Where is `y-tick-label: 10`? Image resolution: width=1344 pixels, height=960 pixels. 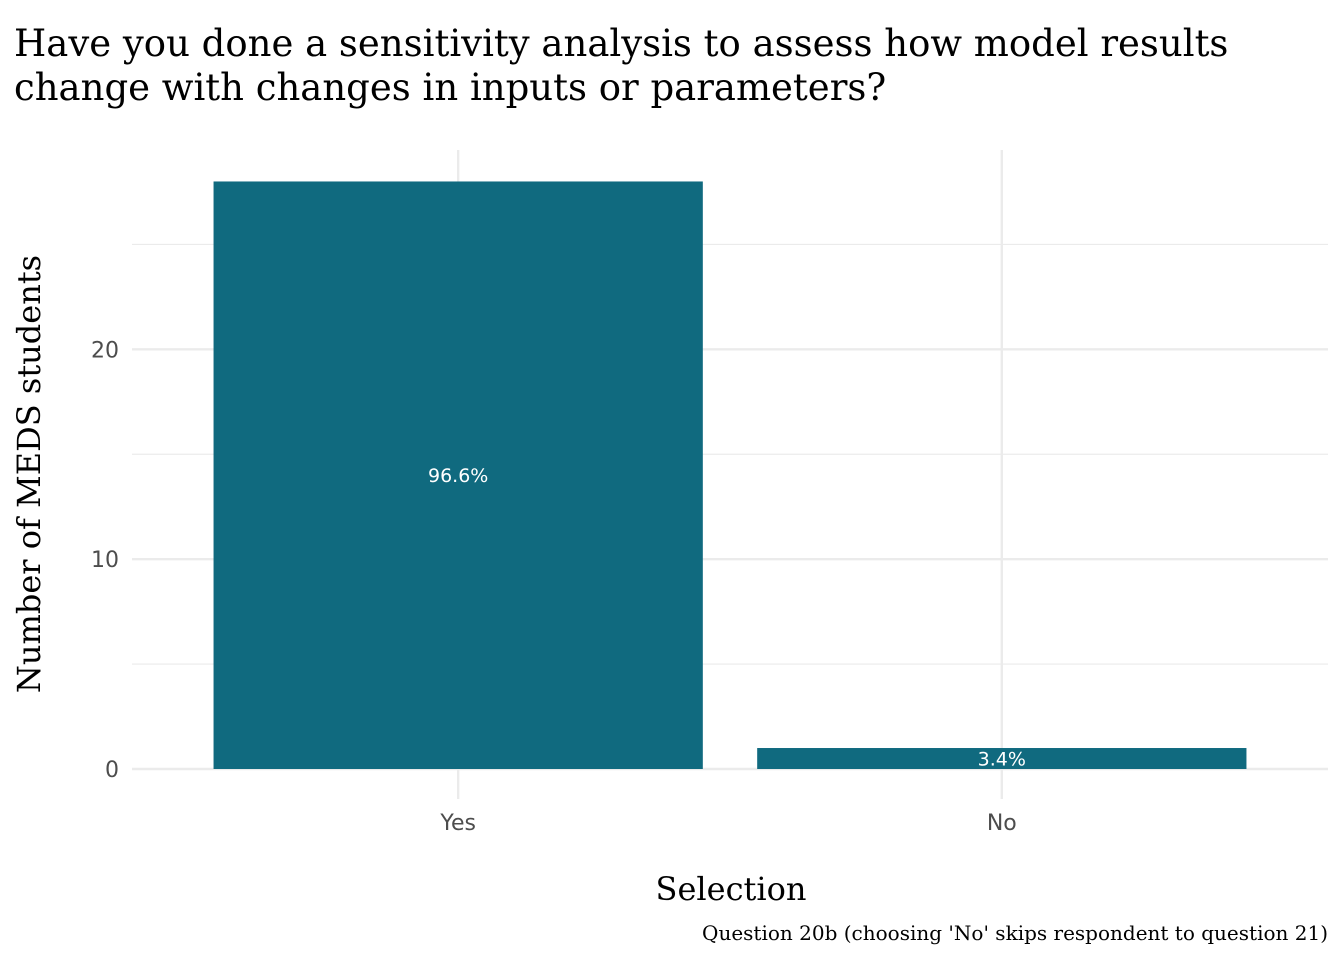 y-tick-label: 10 is located at coordinates (105, 560).